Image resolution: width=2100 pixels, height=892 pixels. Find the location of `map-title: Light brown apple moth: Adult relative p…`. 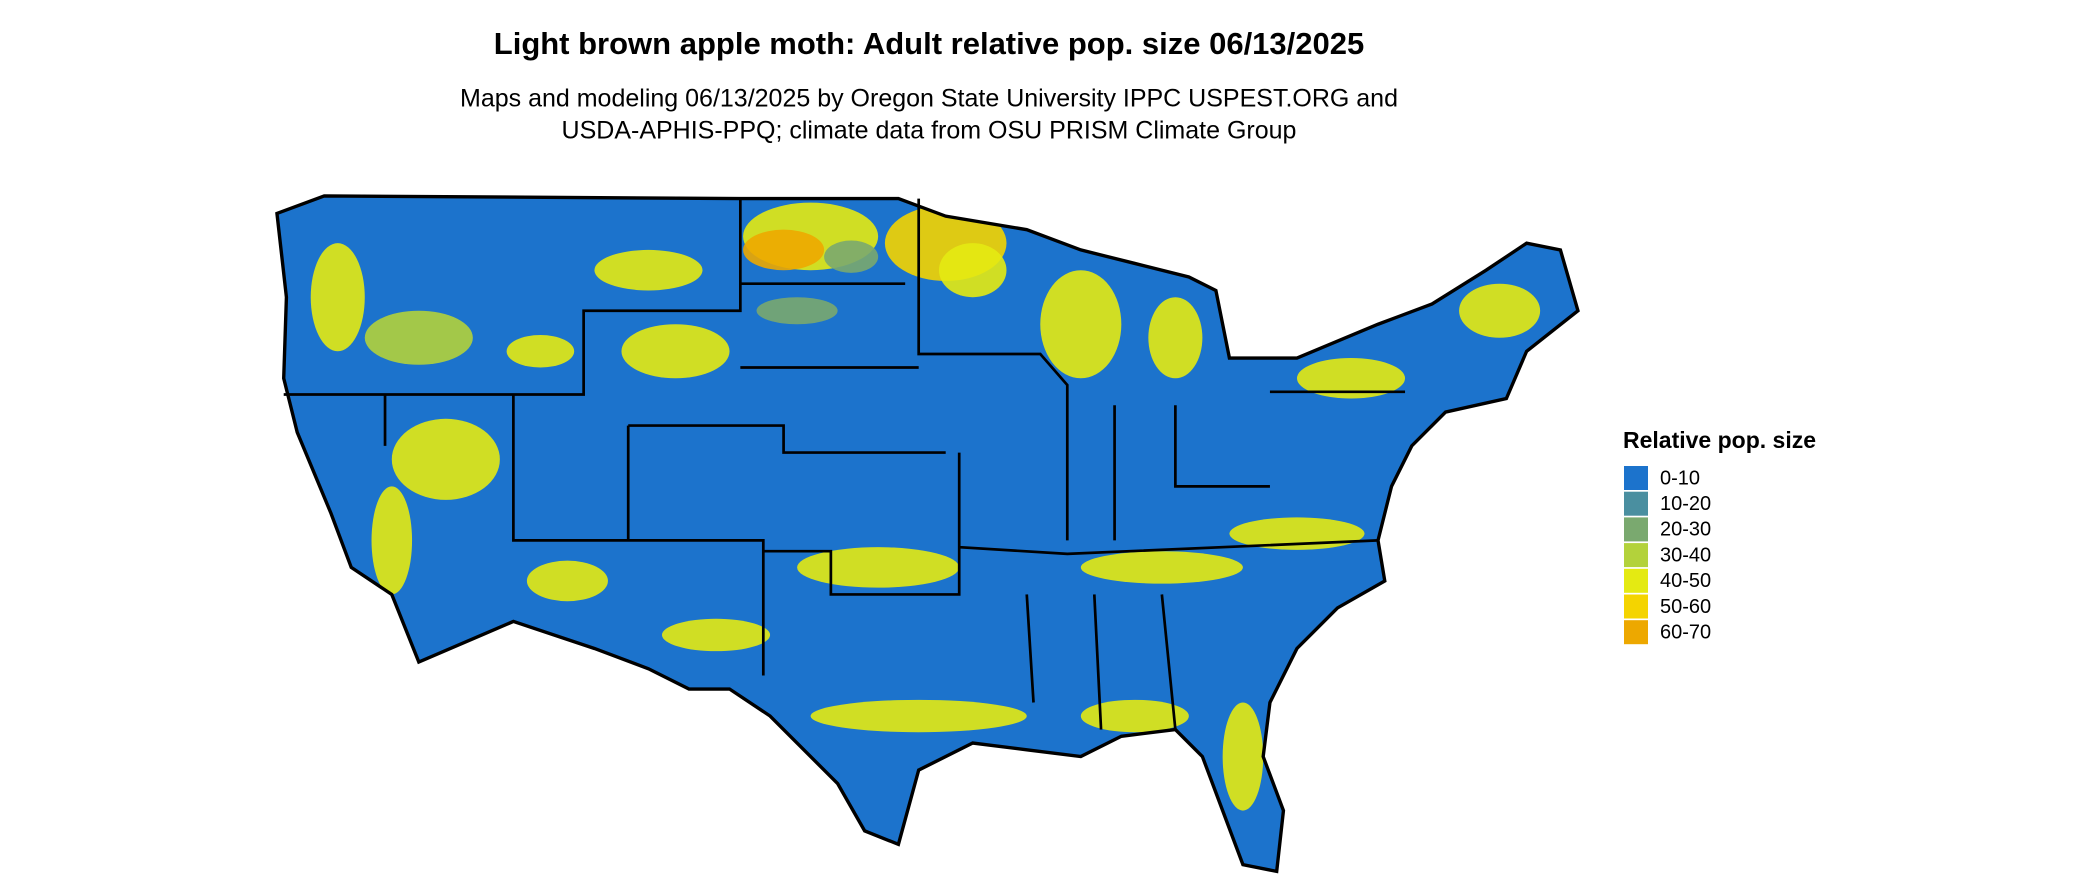

map-title: Light brown apple moth: Adult relative p… is located at coordinates (929, 43).